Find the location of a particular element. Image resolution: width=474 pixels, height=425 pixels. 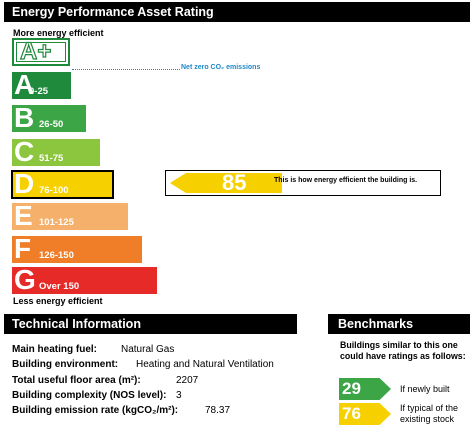

tech-value: 3 is located at coordinates (179, 395).